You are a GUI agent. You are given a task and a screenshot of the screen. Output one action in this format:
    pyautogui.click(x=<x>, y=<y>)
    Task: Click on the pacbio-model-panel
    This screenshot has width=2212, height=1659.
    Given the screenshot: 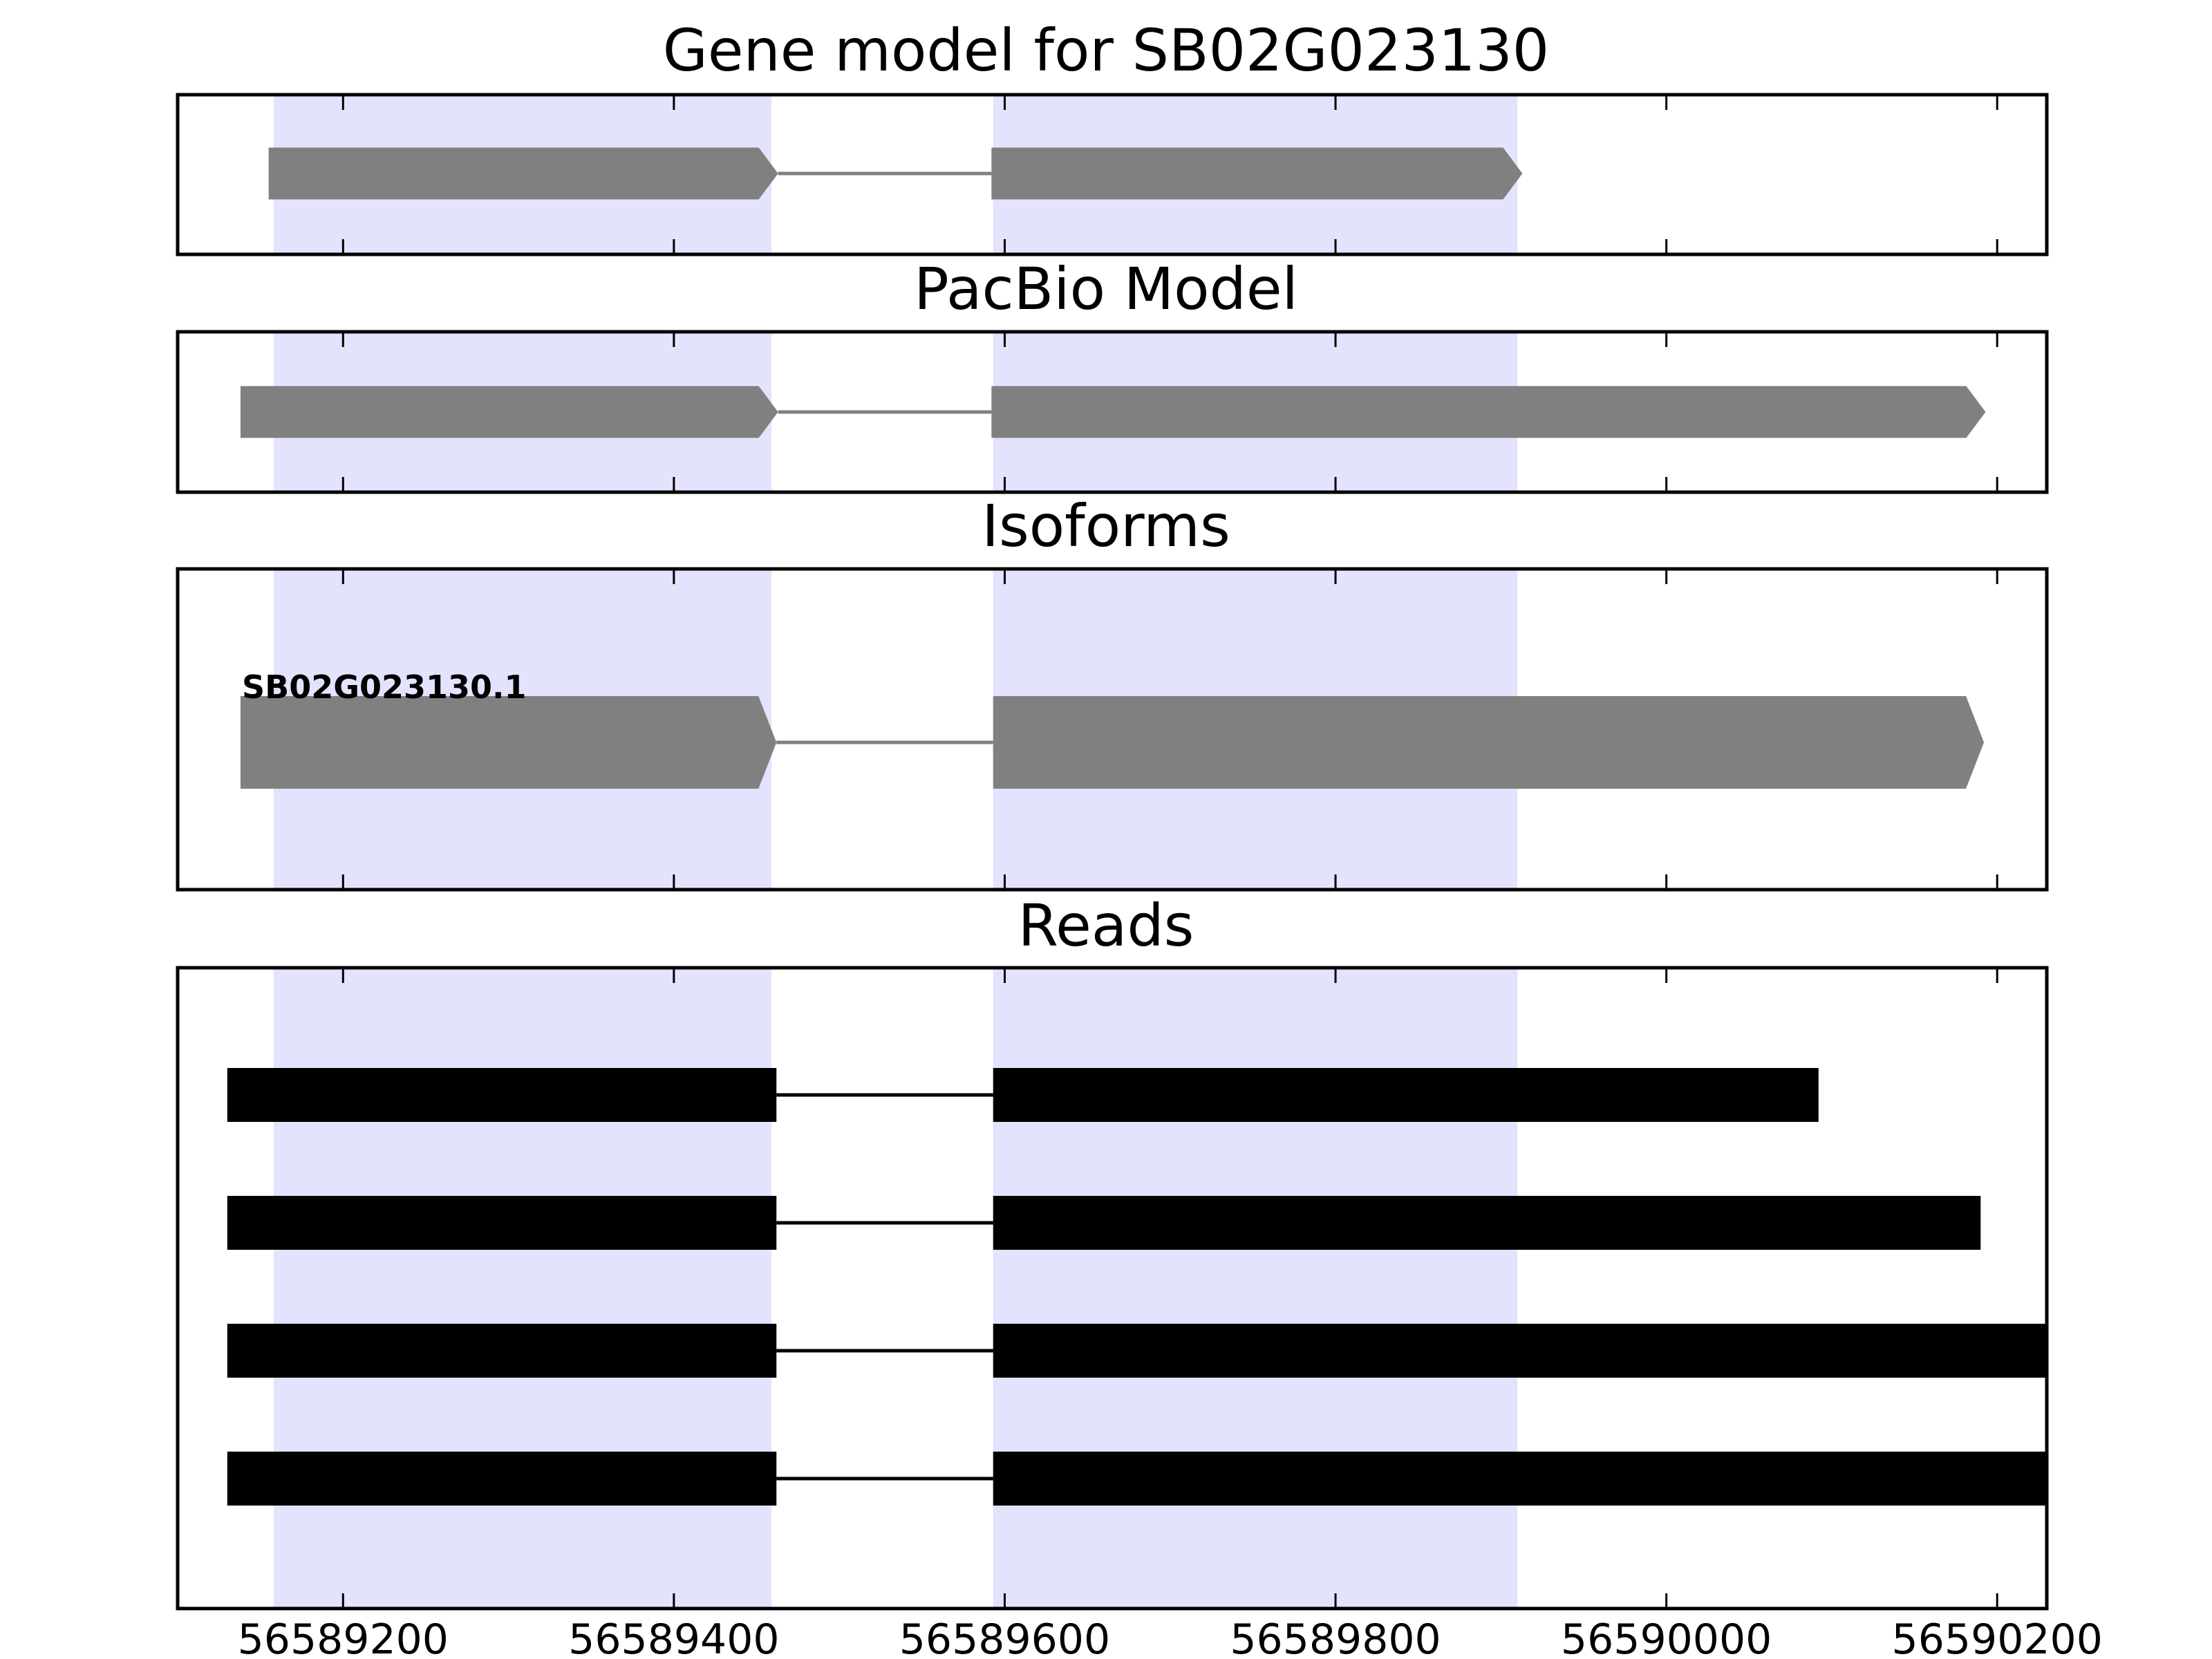 What is the action you would take?
    pyautogui.click(x=1112, y=412)
    